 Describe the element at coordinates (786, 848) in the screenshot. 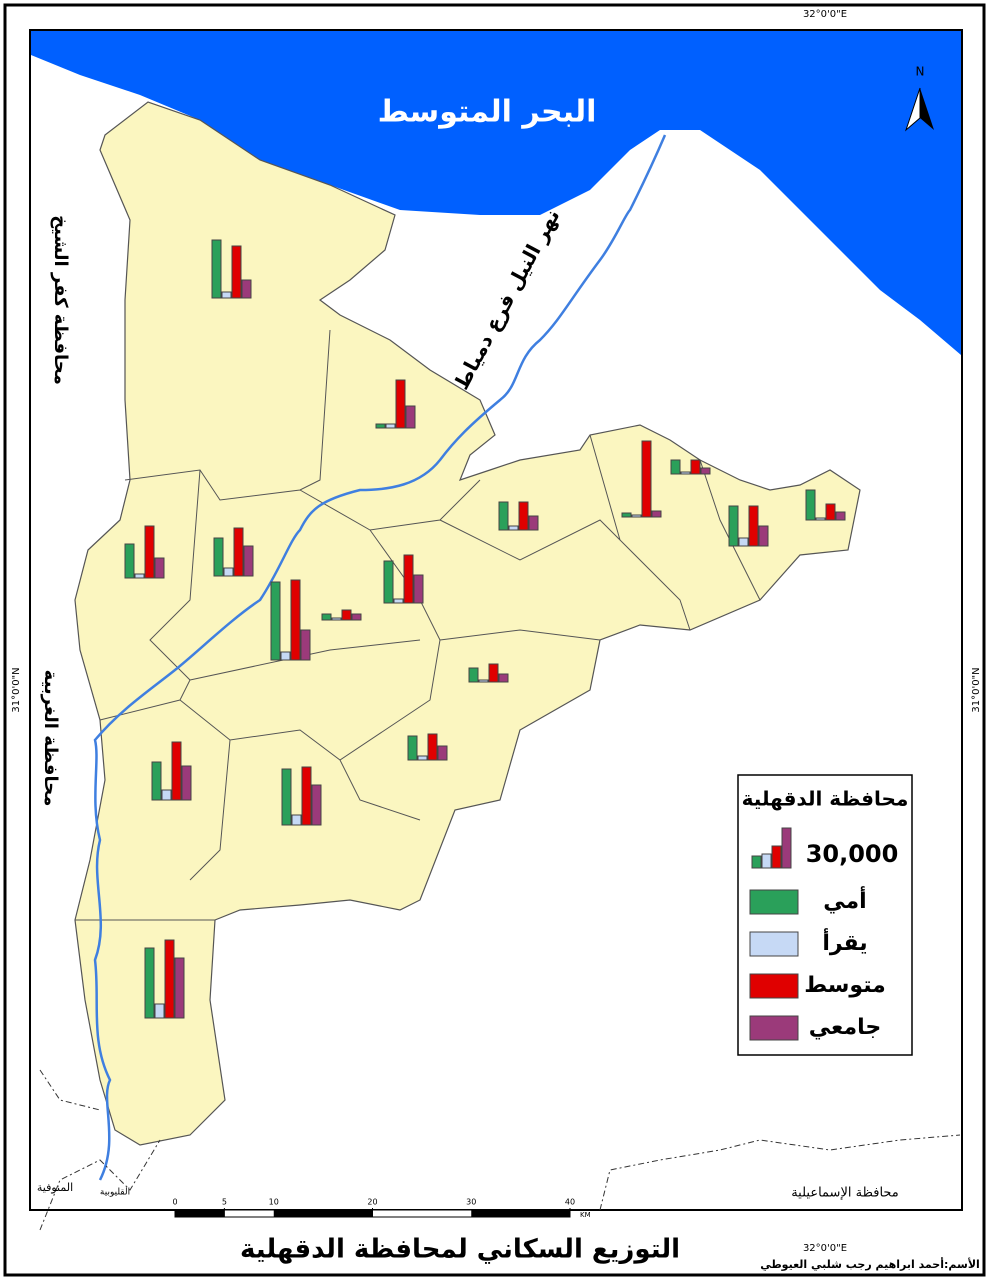

I see `legend-scale-bar` at that location.